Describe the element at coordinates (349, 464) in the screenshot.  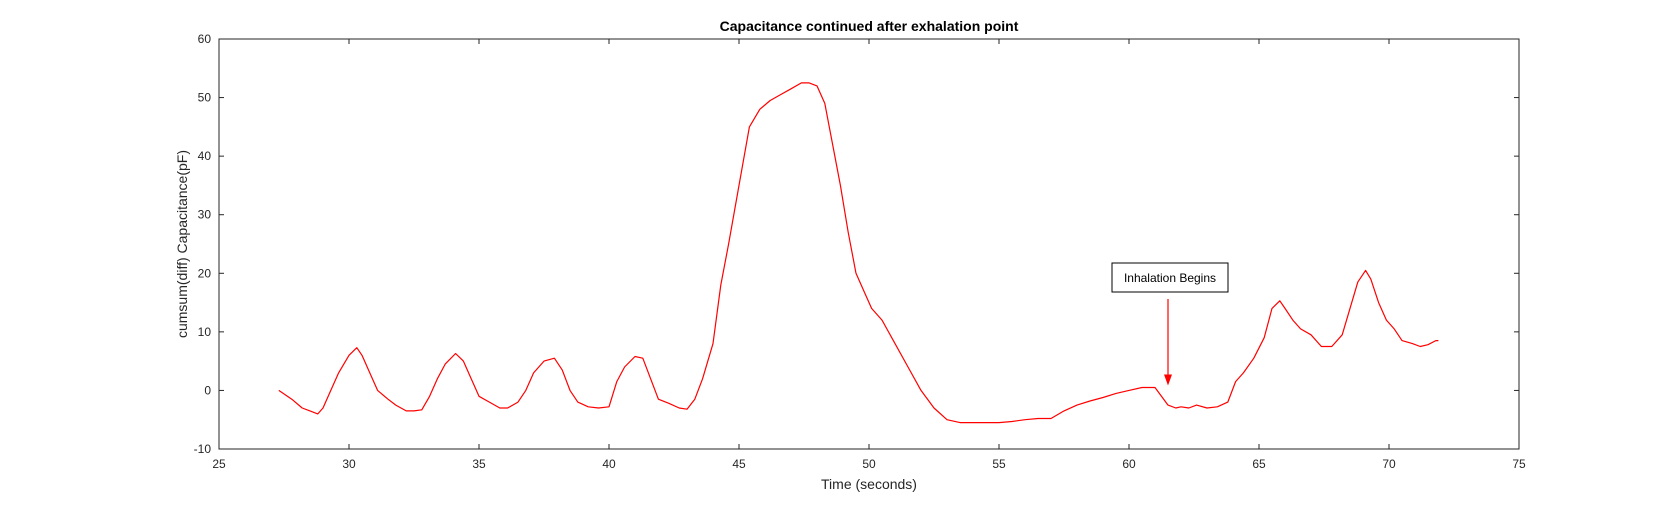
I see `x-tick-label: 30` at that location.